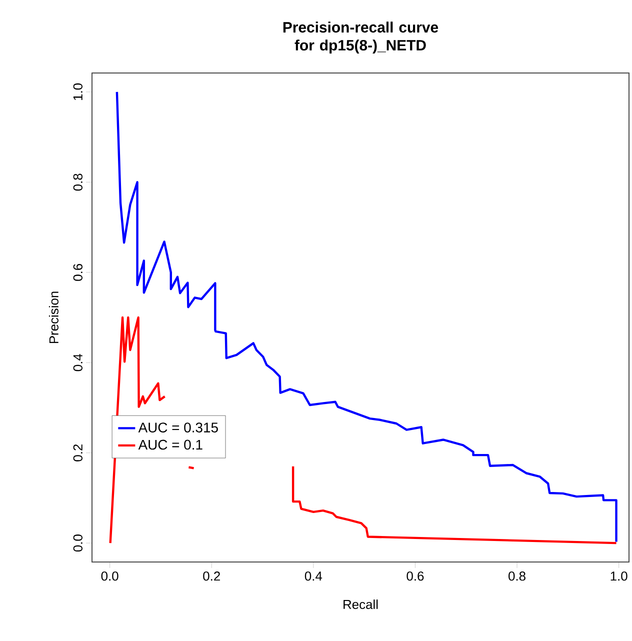  What do you see at coordinates (313, 576) in the screenshot?
I see `x-tick-label: 0.4` at bounding box center [313, 576].